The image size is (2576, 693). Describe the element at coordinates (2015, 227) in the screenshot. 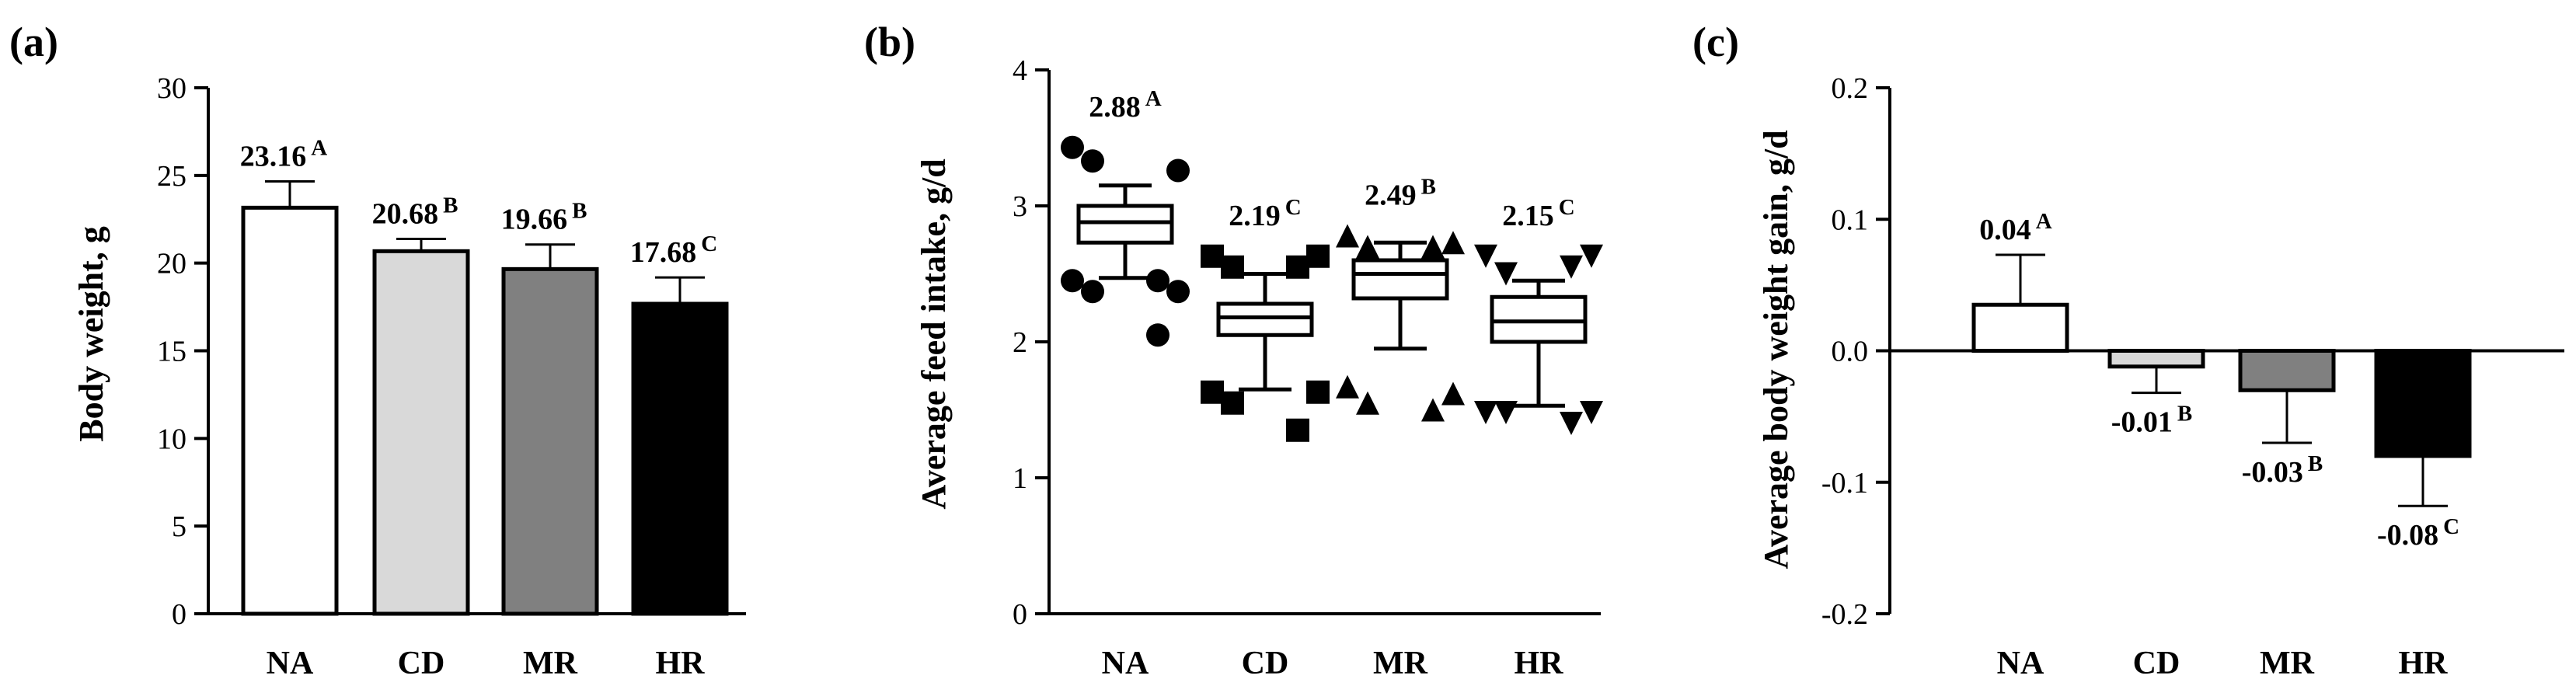

I see `panel-c-na-value-label: 0.04 A` at that location.